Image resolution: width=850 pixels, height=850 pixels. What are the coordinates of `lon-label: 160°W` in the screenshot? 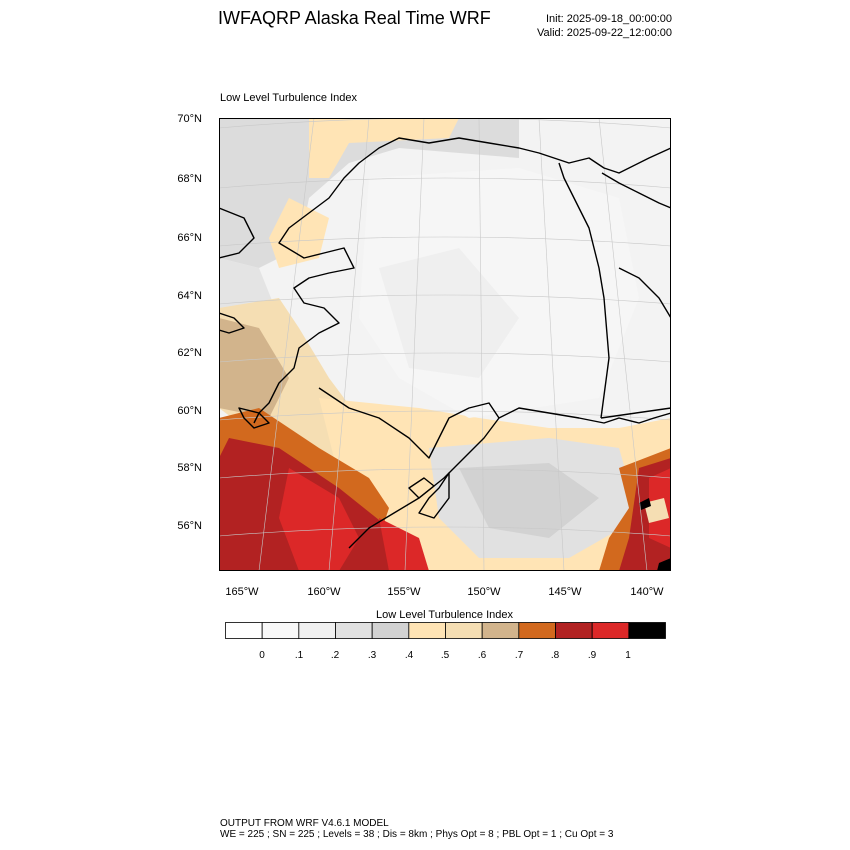 It's located at (324, 592).